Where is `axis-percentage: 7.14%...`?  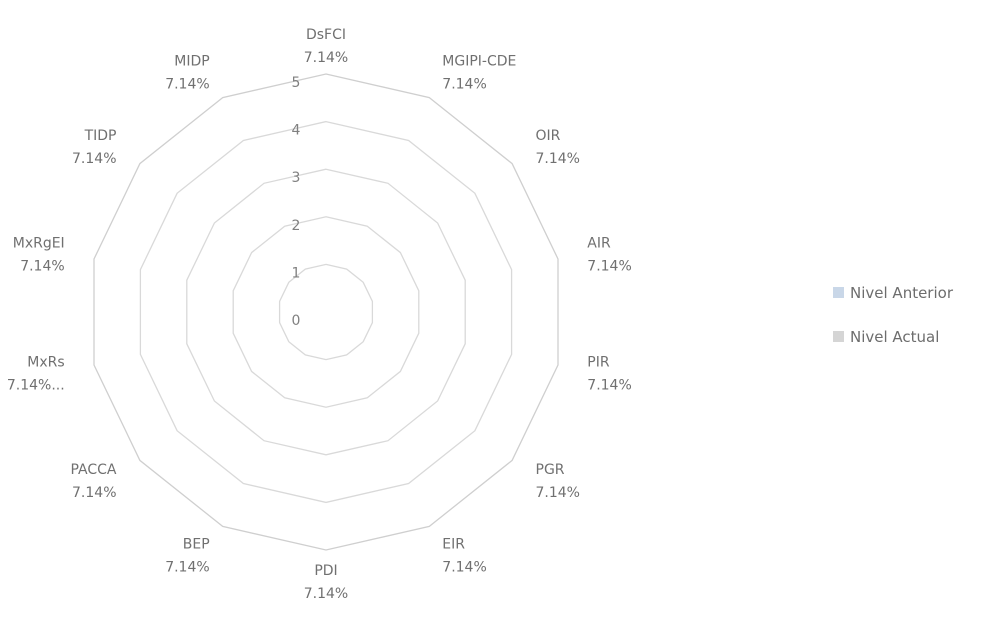
axis-percentage: 7.14%... is located at coordinates (36, 386).